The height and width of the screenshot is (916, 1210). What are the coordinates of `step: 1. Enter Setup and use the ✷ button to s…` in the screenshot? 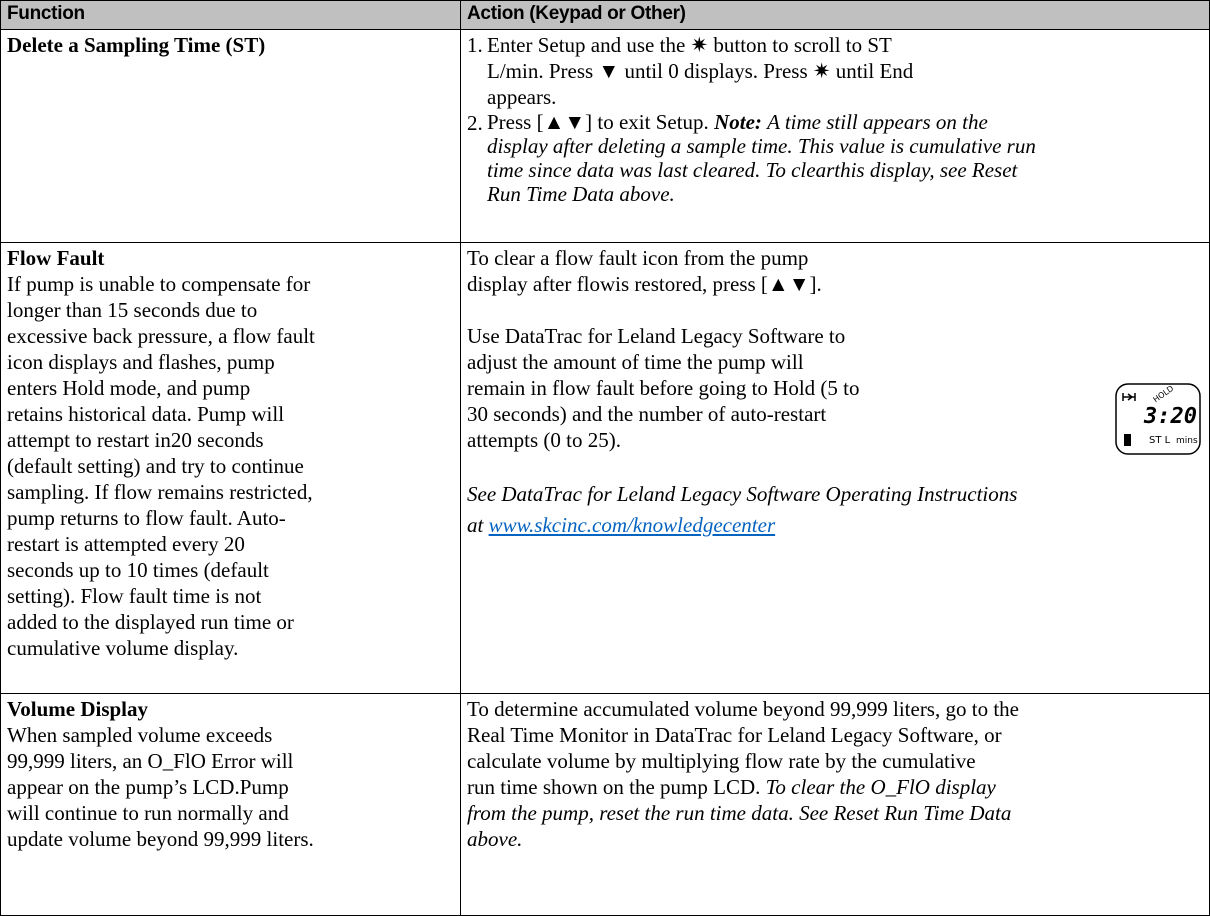 It's located at (835, 71).